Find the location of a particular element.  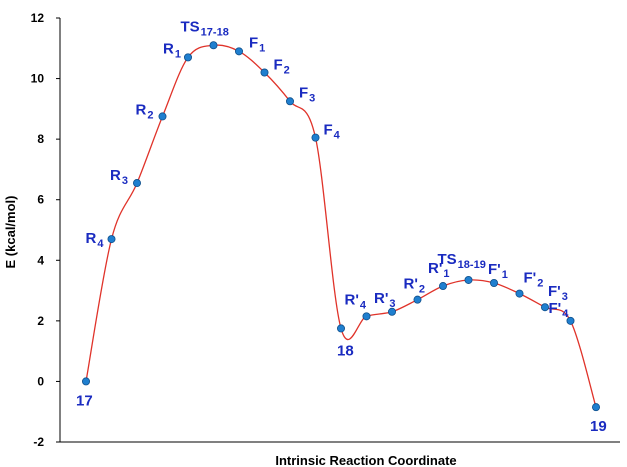

point-label: R1 is located at coordinates (172, 50).